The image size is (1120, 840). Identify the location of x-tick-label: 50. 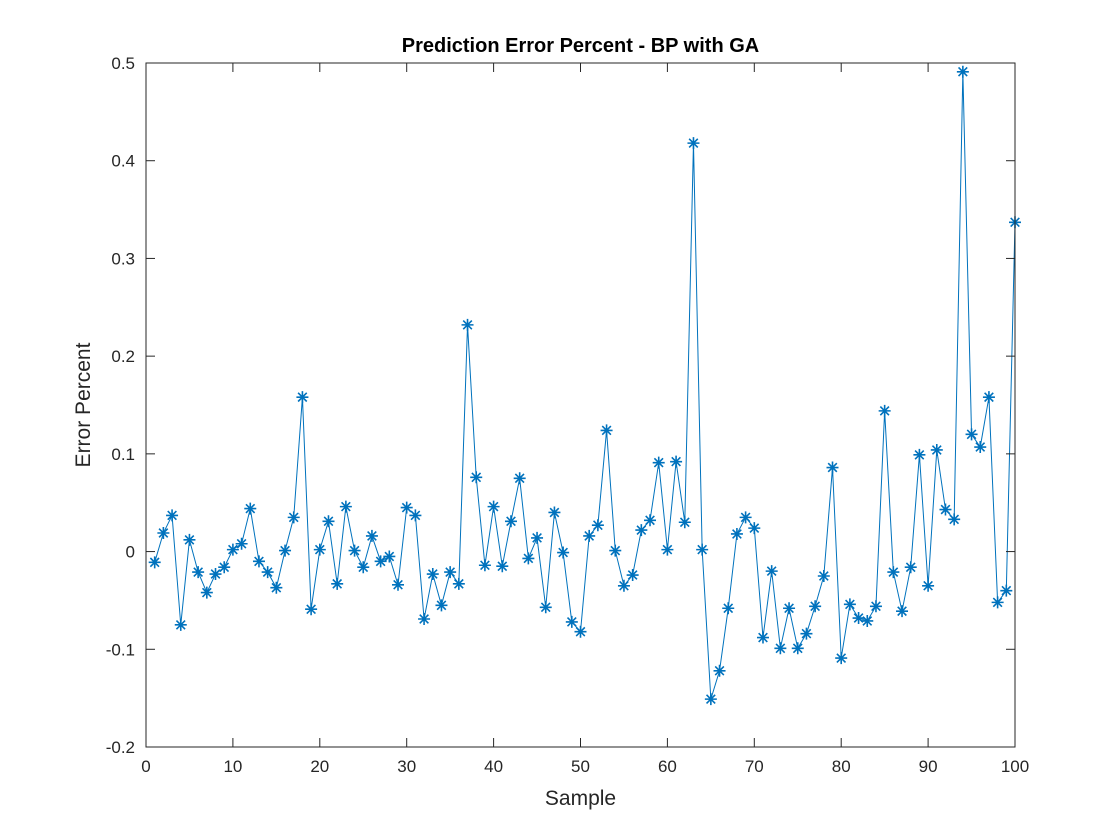
(580, 766).